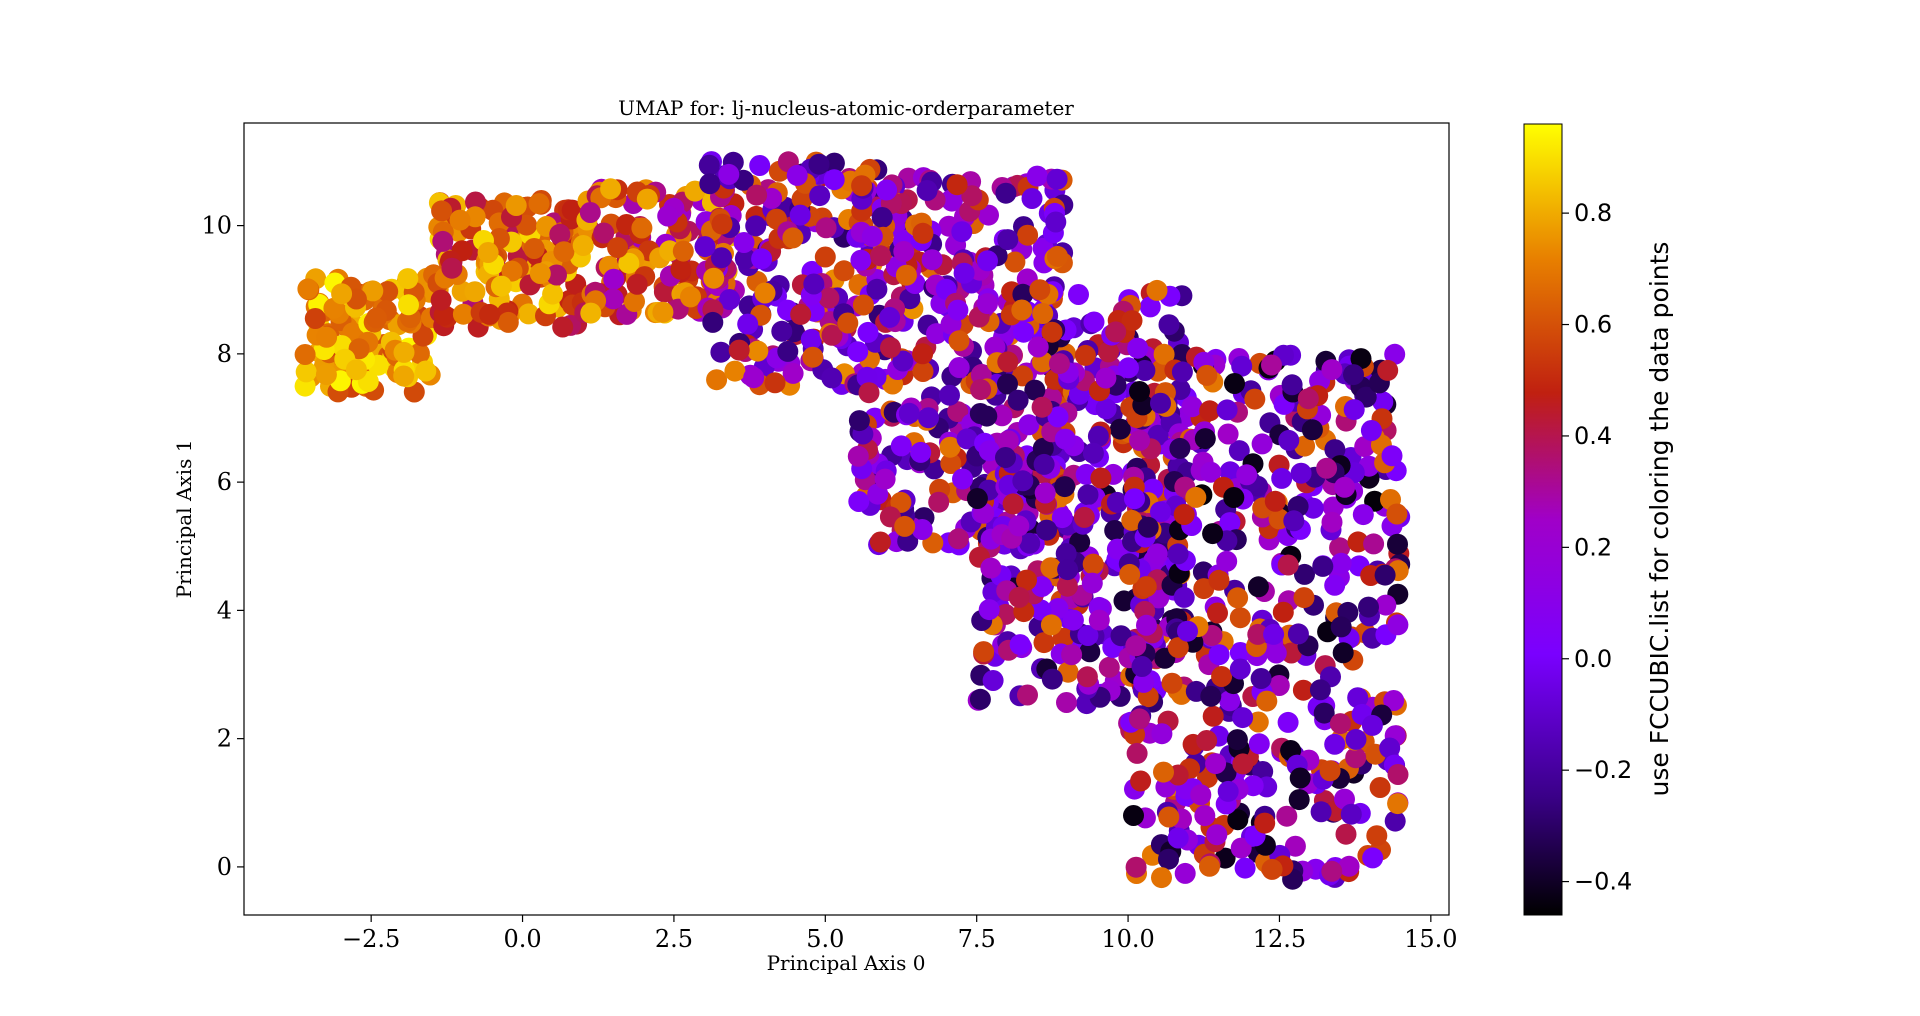 The image size is (1920, 1016). I want to click on colorbar-tick-label: 0.8, so click(1593, 213).